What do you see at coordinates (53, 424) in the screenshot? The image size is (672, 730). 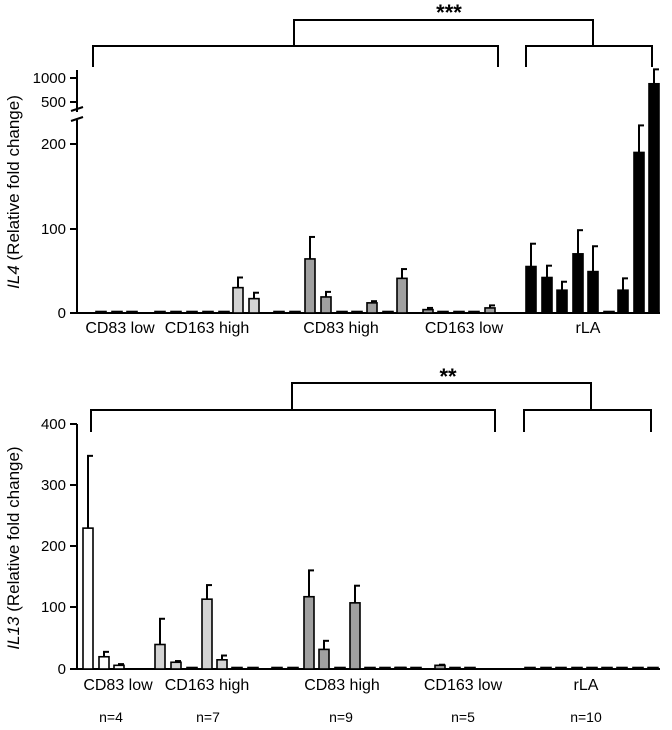 I see `il13-y-tick-400: 400` at bounding box center [53, 424].